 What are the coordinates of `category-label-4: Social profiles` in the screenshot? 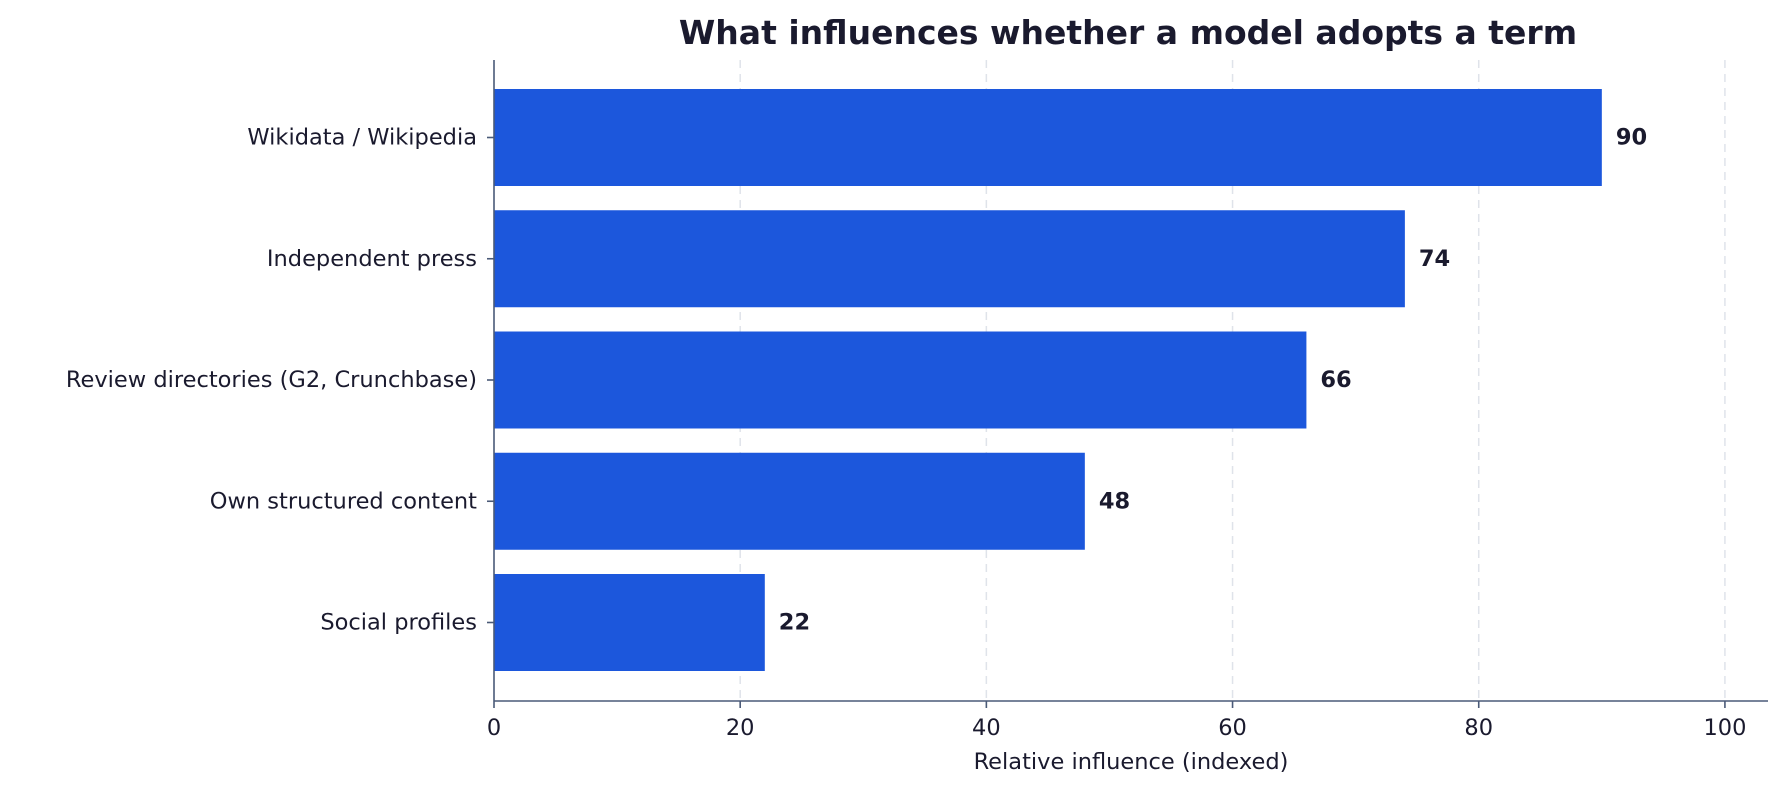 It's located at (398, 623).